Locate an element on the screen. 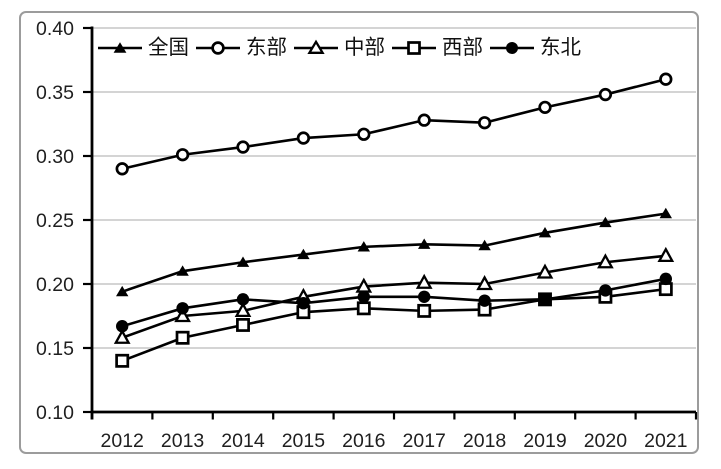  legend-label-western: 西部 is located at coordinates (462, 47).